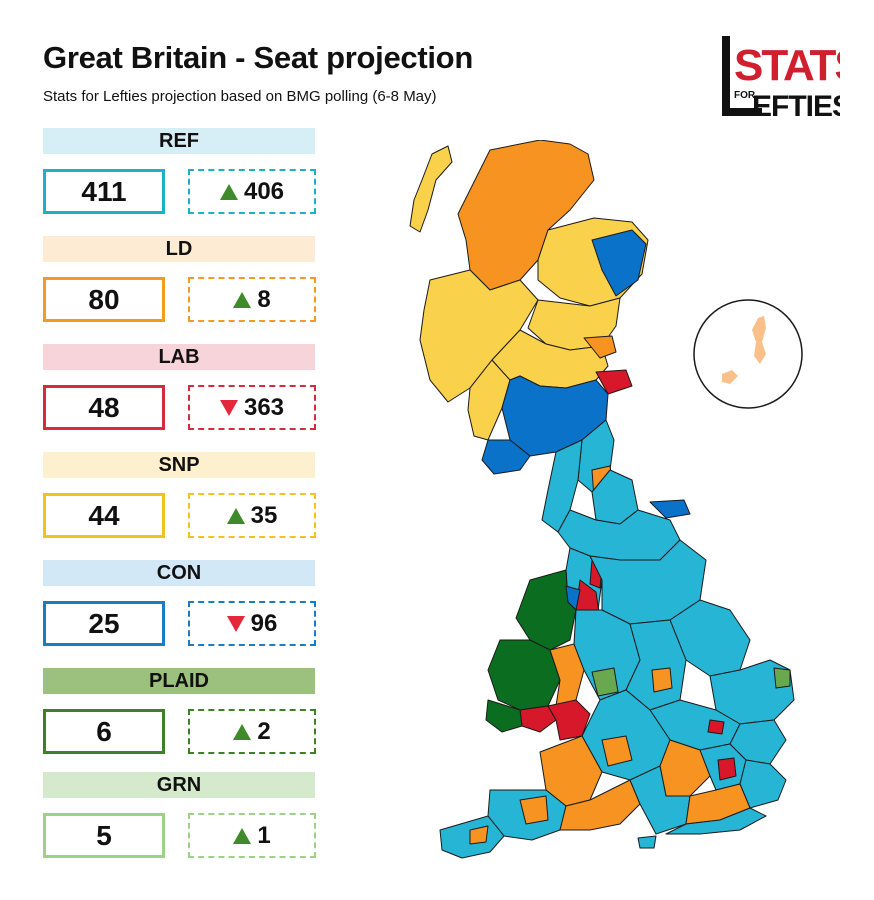 This screenshot has width=874, height=900. I want to click on party-change: 363, so click(252, 407).